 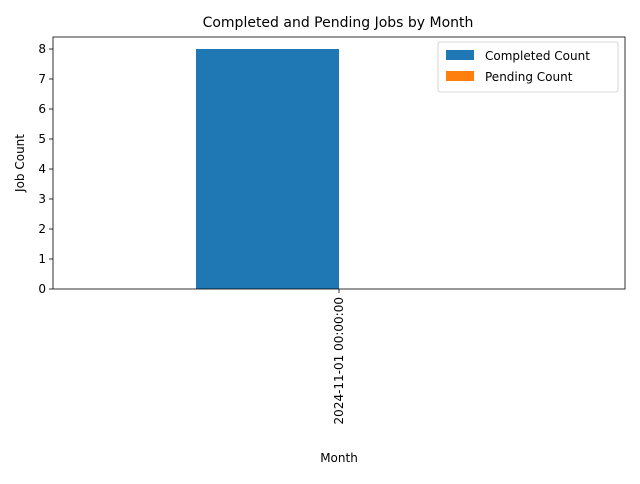 What do you see at coordinates (529, 77) in the screenshot?
I see `legend-label-pending: Pending Count` at bounding box center [529, 77].